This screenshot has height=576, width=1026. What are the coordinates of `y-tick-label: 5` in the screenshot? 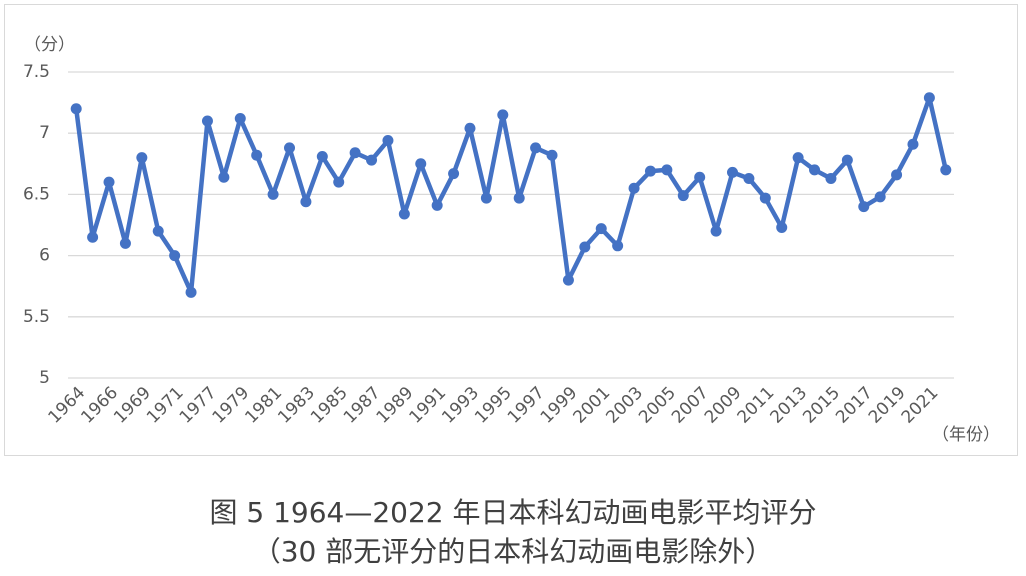 It's located at (44, 378).